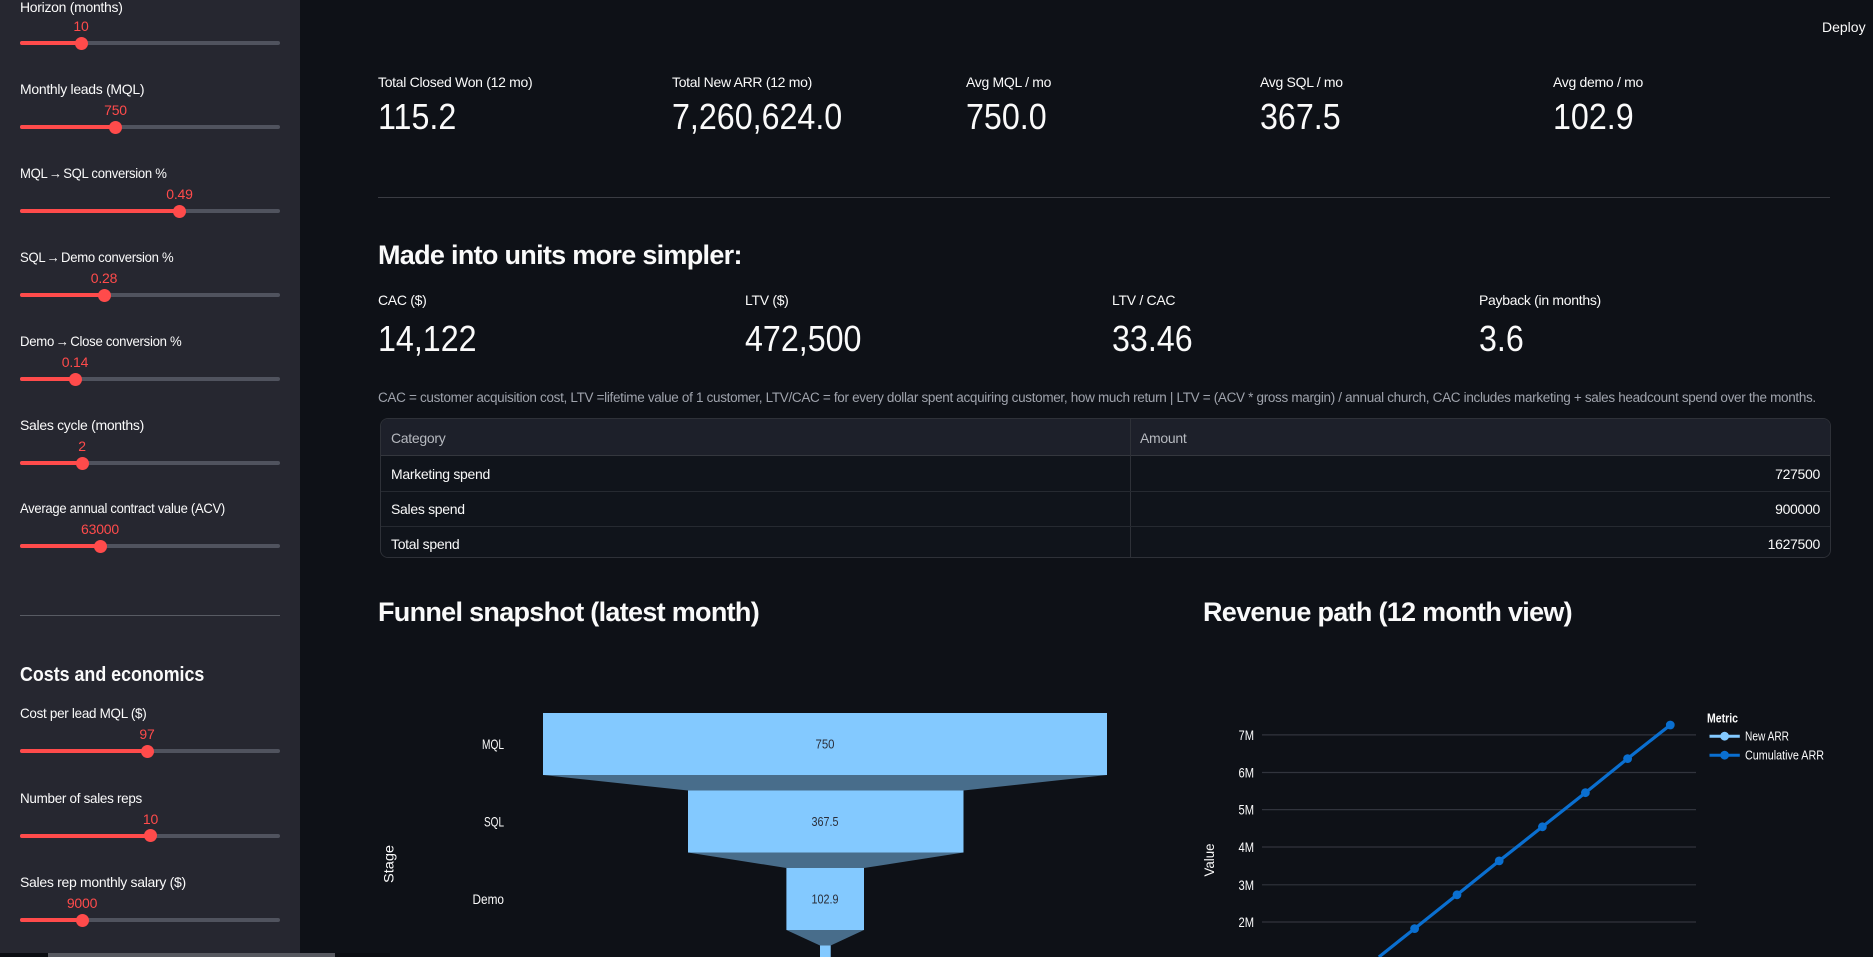 The height and width of the screenshot is (957, 1873). Describe the element at coordinates (1247, 885) in the screenshot. I see `svg-text: 3M` at that location.